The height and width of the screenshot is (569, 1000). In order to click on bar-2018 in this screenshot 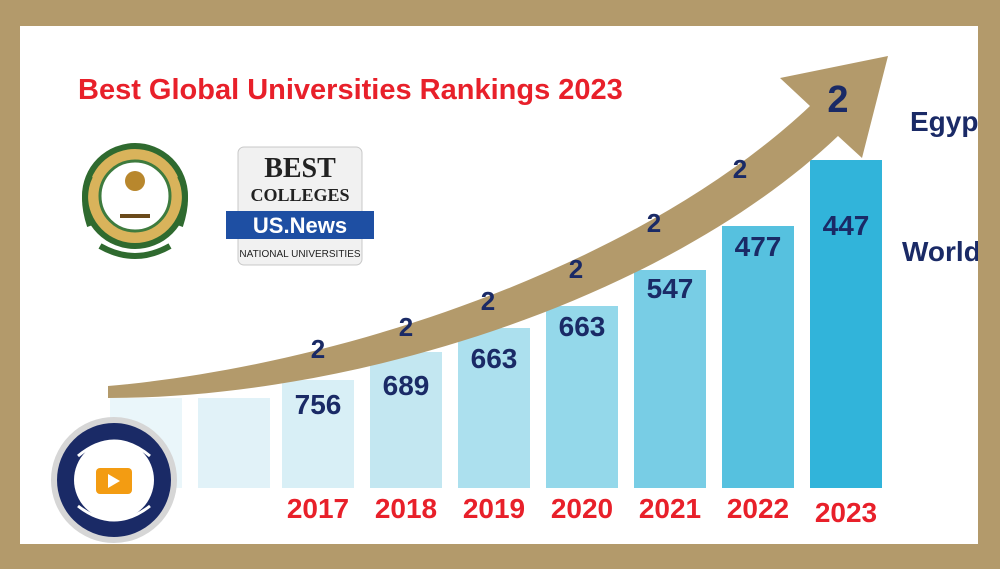, I will do `click(406, 420)`.